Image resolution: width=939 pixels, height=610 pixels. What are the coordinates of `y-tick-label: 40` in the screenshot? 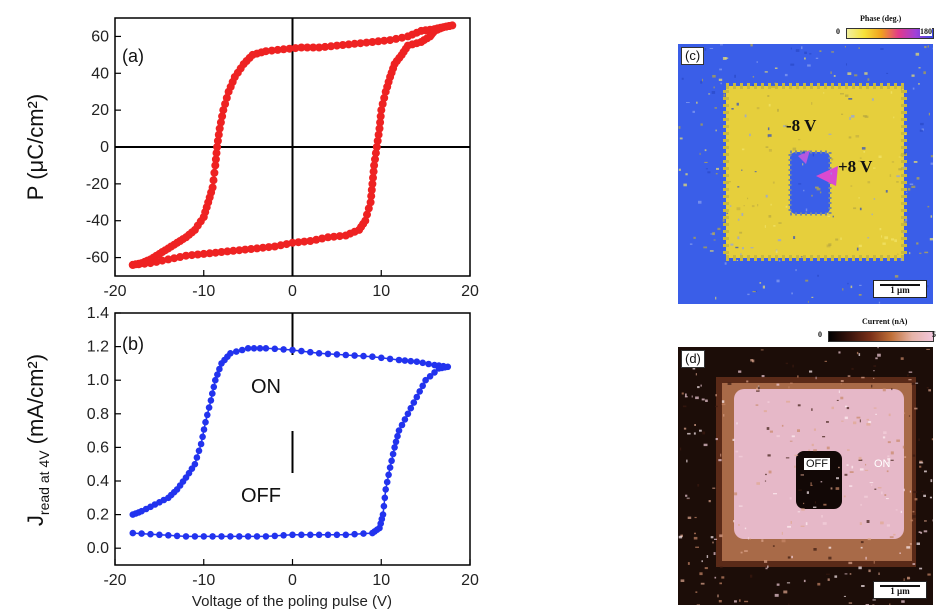 It's located at (100, 73).